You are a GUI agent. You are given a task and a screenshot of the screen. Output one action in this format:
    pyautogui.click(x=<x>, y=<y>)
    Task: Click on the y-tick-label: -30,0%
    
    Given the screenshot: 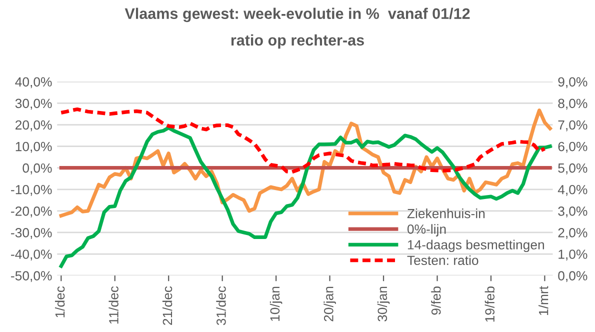 What is the action you would take?
    pyautogui.click(x=31, y=233)
    